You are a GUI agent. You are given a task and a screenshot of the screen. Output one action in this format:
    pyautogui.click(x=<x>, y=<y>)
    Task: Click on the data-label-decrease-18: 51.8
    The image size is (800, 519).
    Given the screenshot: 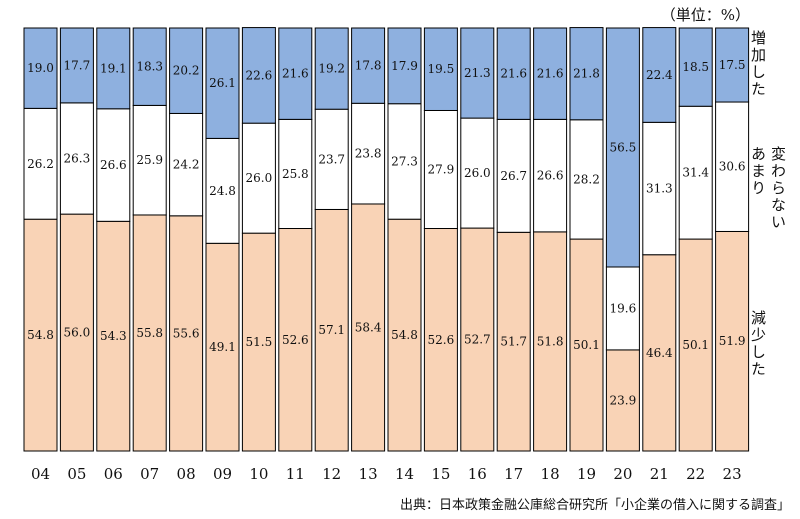 What is the action you would take?
    pyautogui.click(x=550, y=341)
    